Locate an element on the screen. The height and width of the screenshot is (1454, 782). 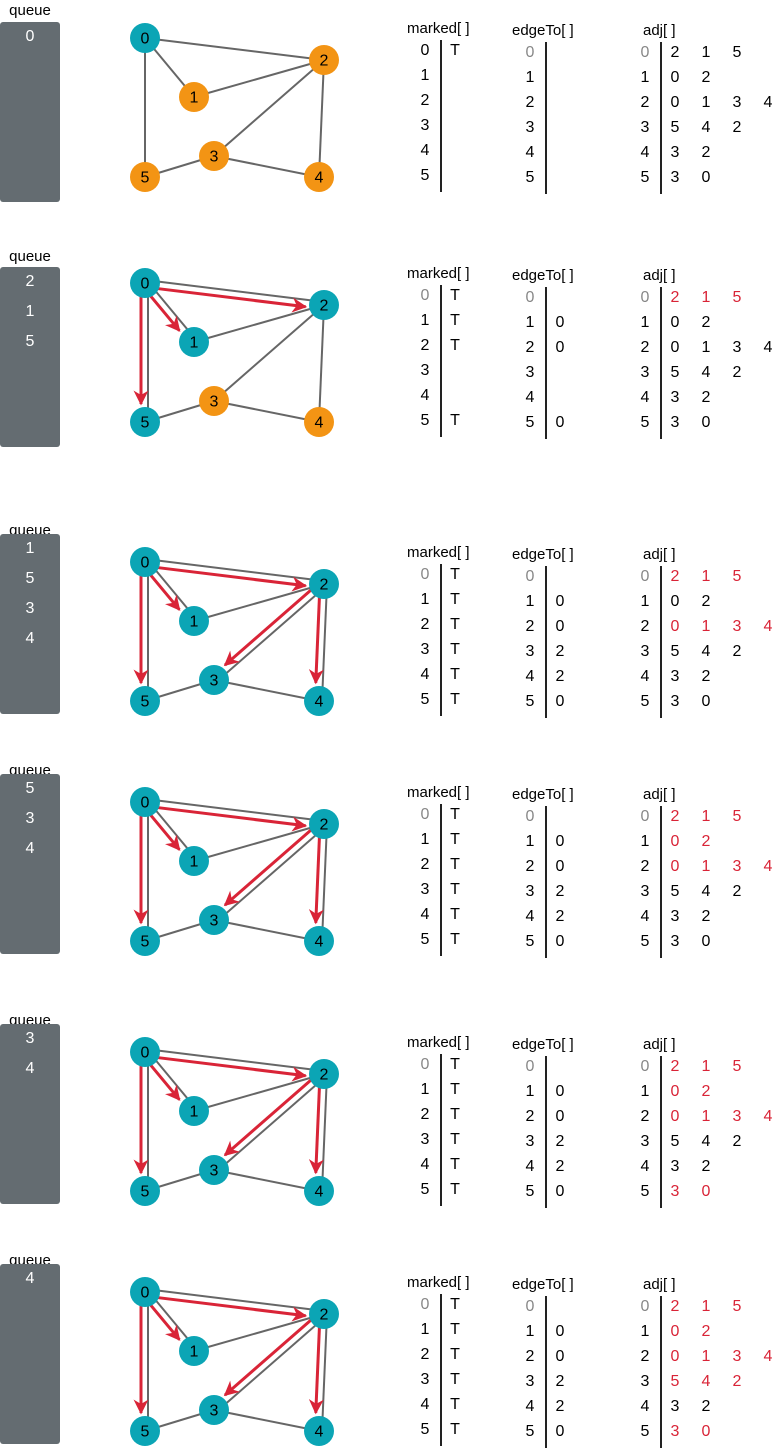
queue-item: 0 is located at coordinates (30, 36).